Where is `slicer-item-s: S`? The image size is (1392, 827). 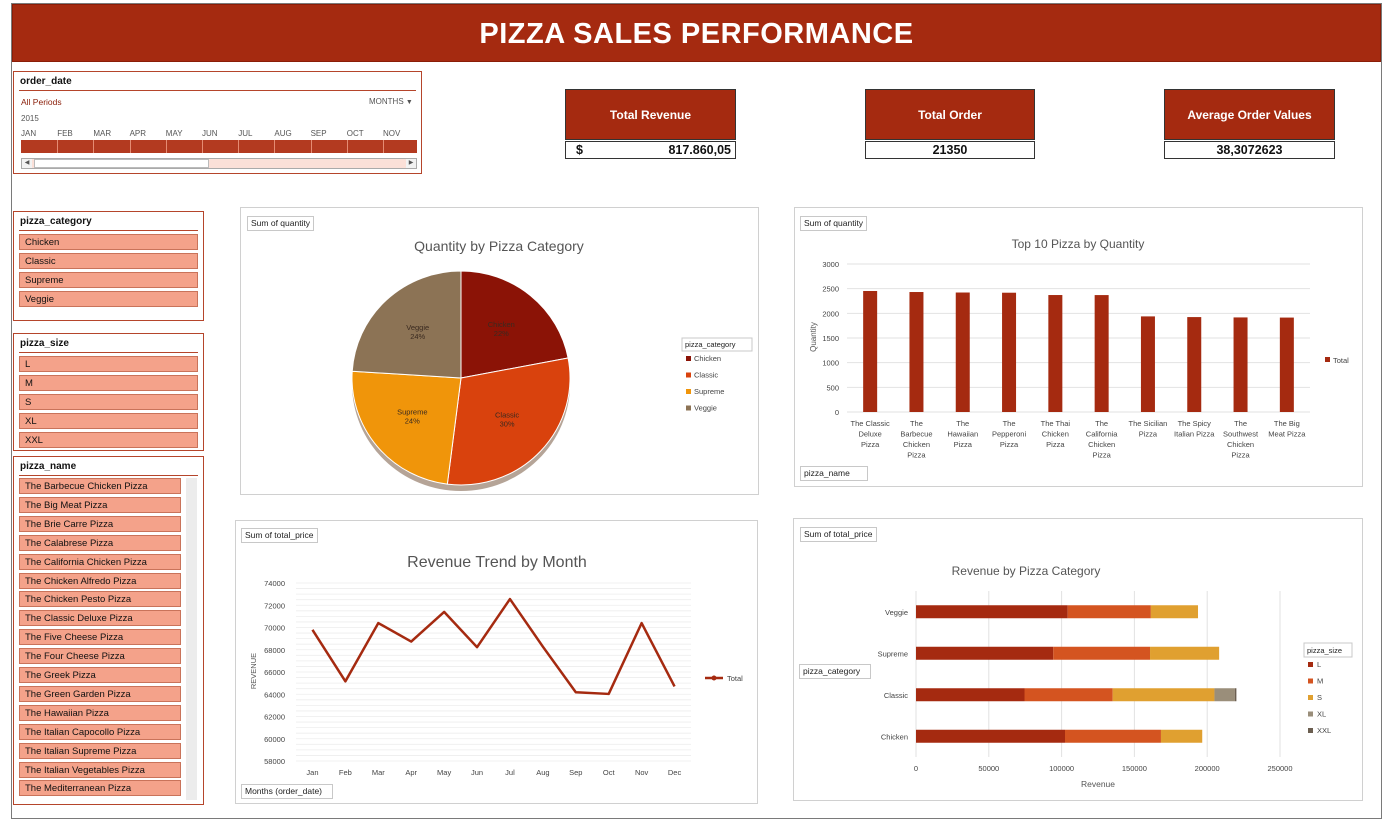
slicer-item-s: S is located at coordinates (108, 402).